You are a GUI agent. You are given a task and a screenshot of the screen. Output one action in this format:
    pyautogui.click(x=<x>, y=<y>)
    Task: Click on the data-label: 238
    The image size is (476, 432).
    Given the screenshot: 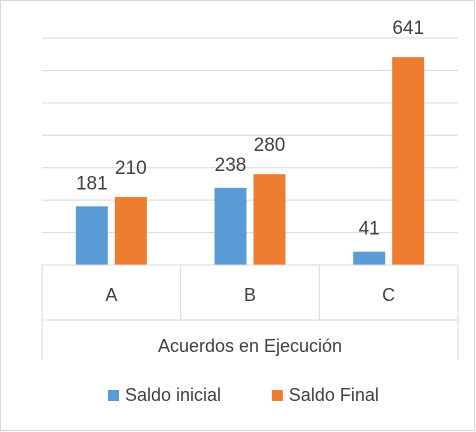 What is the action you would take?
    pyautogui.click(x=231, y=165)
    